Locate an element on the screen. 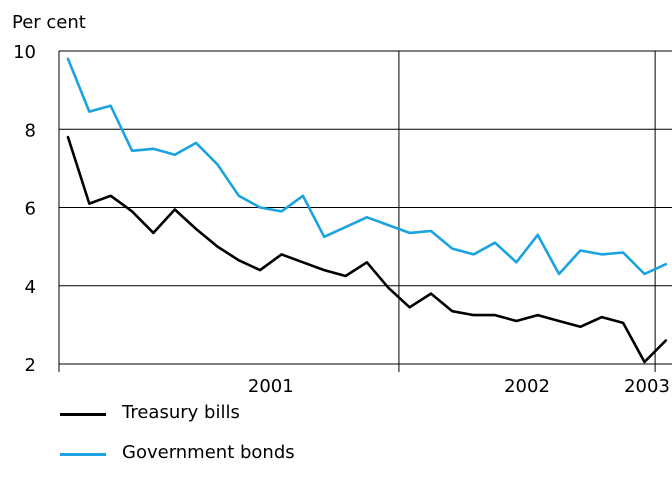  y-tick-label-2: 2 is located at coordinates (30, 365).